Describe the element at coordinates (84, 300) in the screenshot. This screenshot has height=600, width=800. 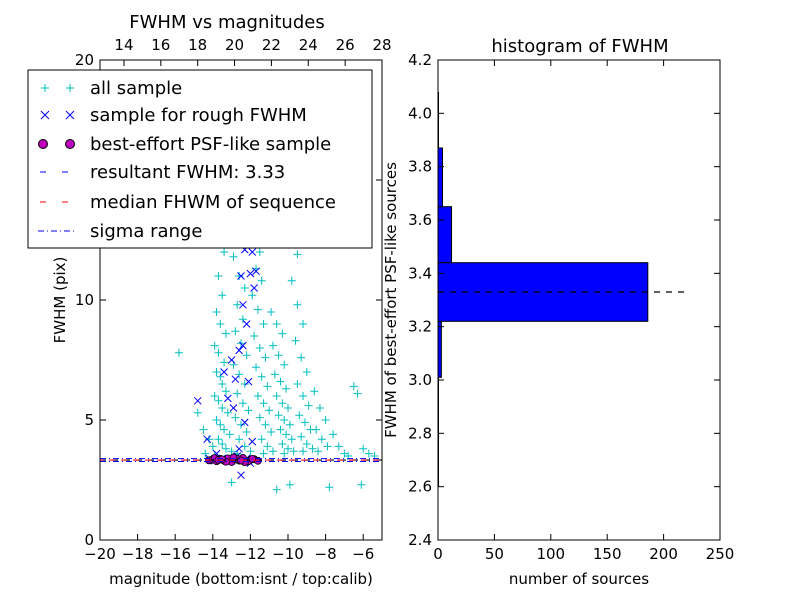
I see `left-y-tick-label: 10` at that location.